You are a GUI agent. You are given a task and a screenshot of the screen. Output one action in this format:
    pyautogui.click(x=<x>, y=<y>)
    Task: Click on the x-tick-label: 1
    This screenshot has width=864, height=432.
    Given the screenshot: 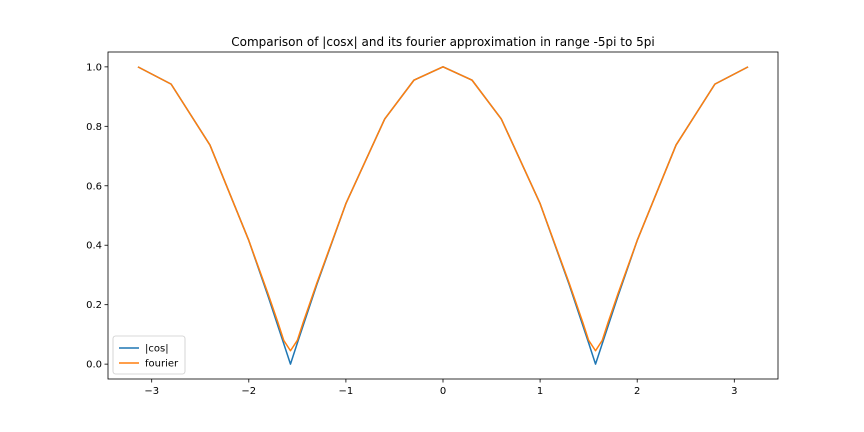 What is the action you would take?
    pyautogui.click(x=540, y=391)
    